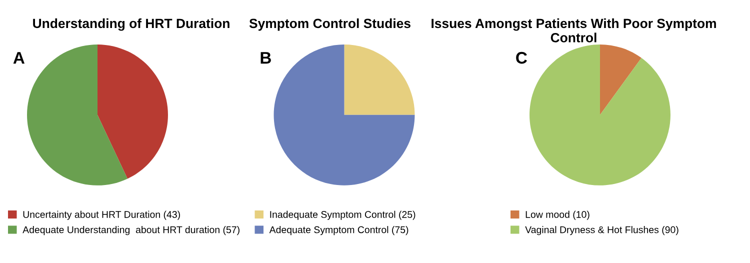 This screenshot has height=263, width=750. Describe the element at coordinates (521, 58) in the screenshot. I see `text: C` at that location.